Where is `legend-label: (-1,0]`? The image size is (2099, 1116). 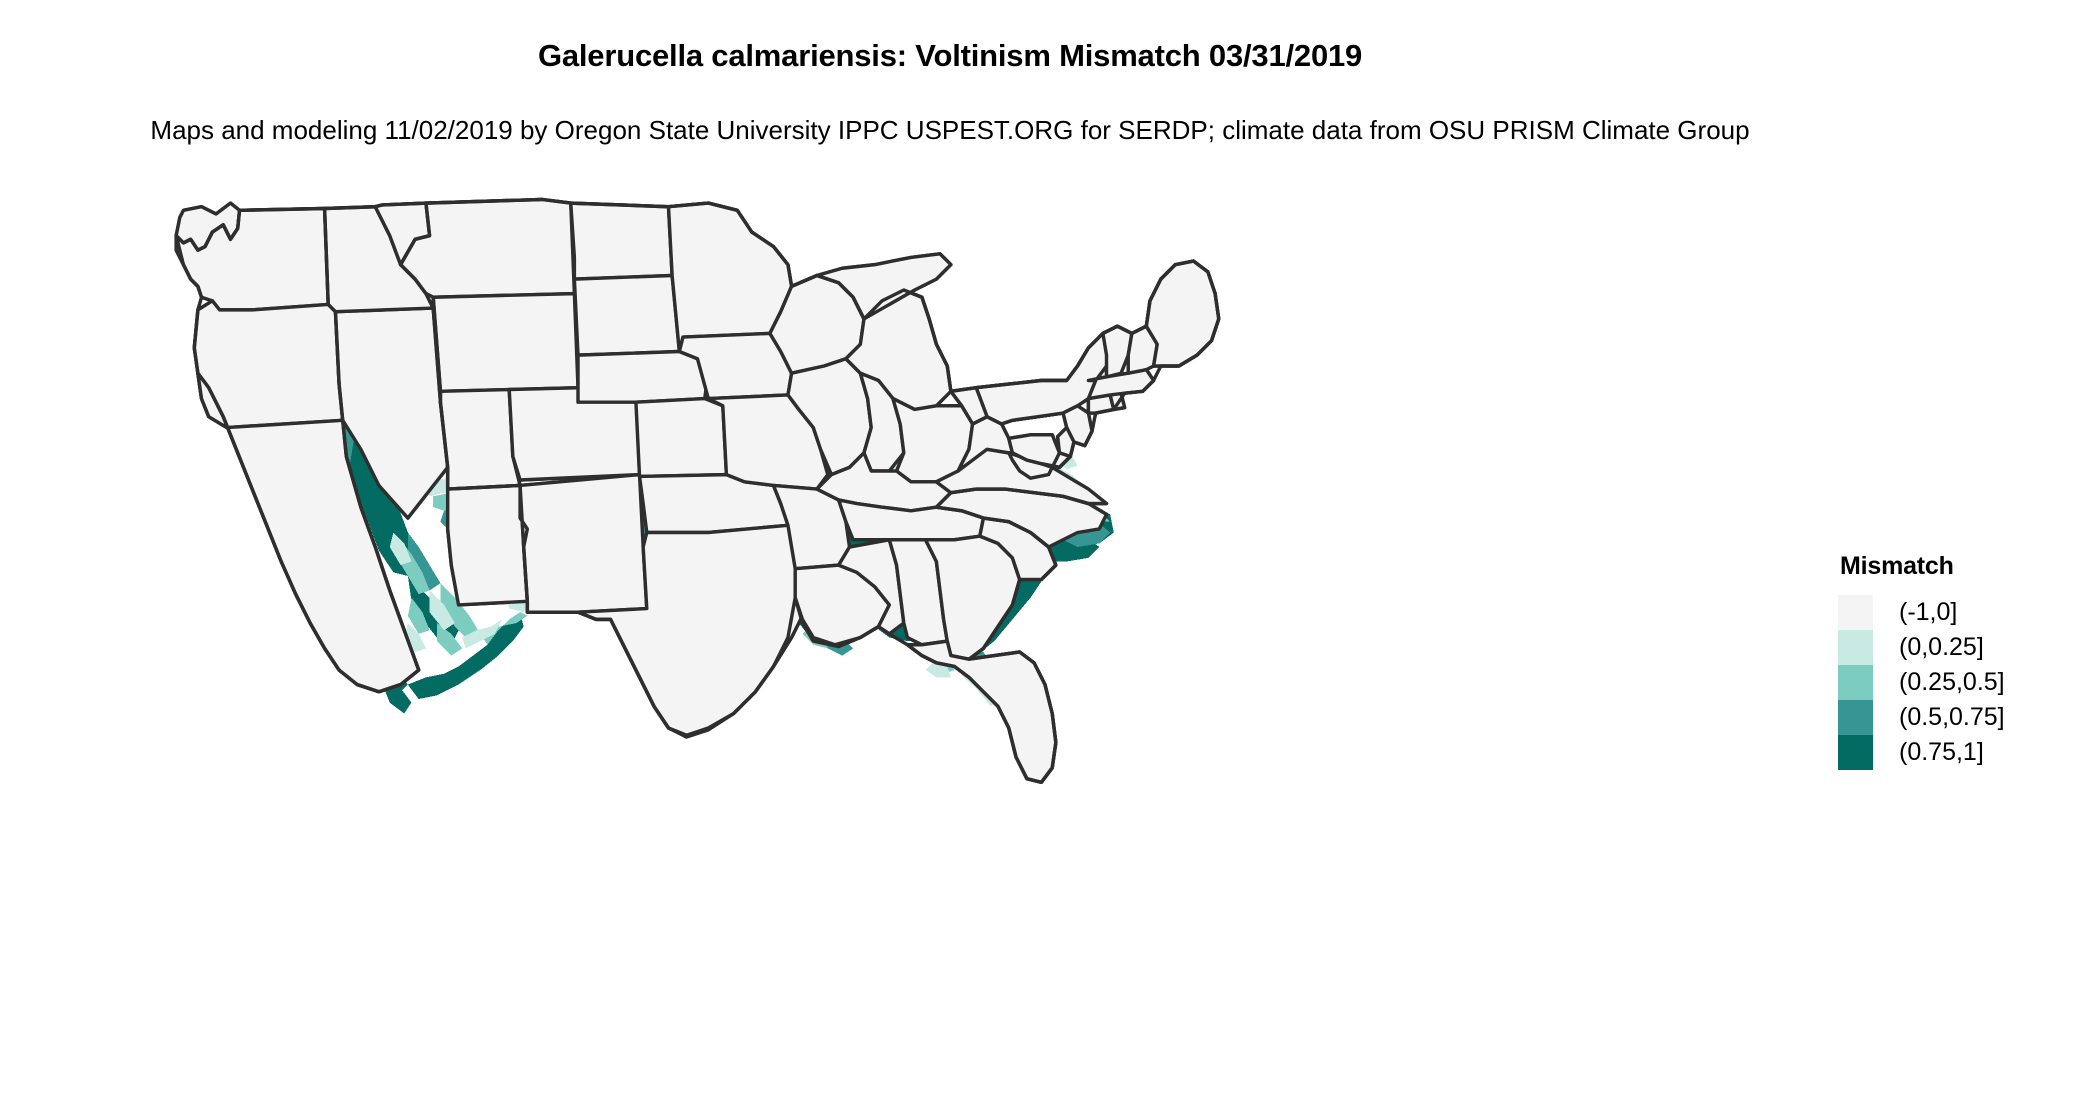
legend-label: (-1,0] is located at coordinates (1928, 612).